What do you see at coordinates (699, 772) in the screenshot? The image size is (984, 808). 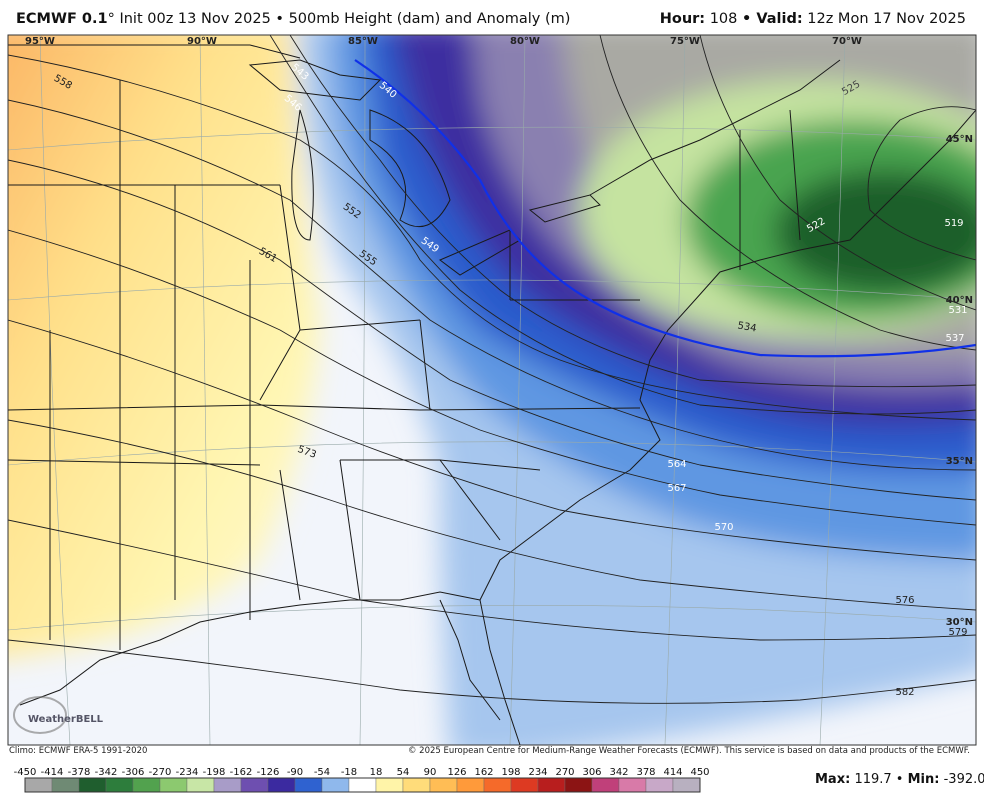 I see `colorbar-tick-label: 450` at bounding box center [699, 772].